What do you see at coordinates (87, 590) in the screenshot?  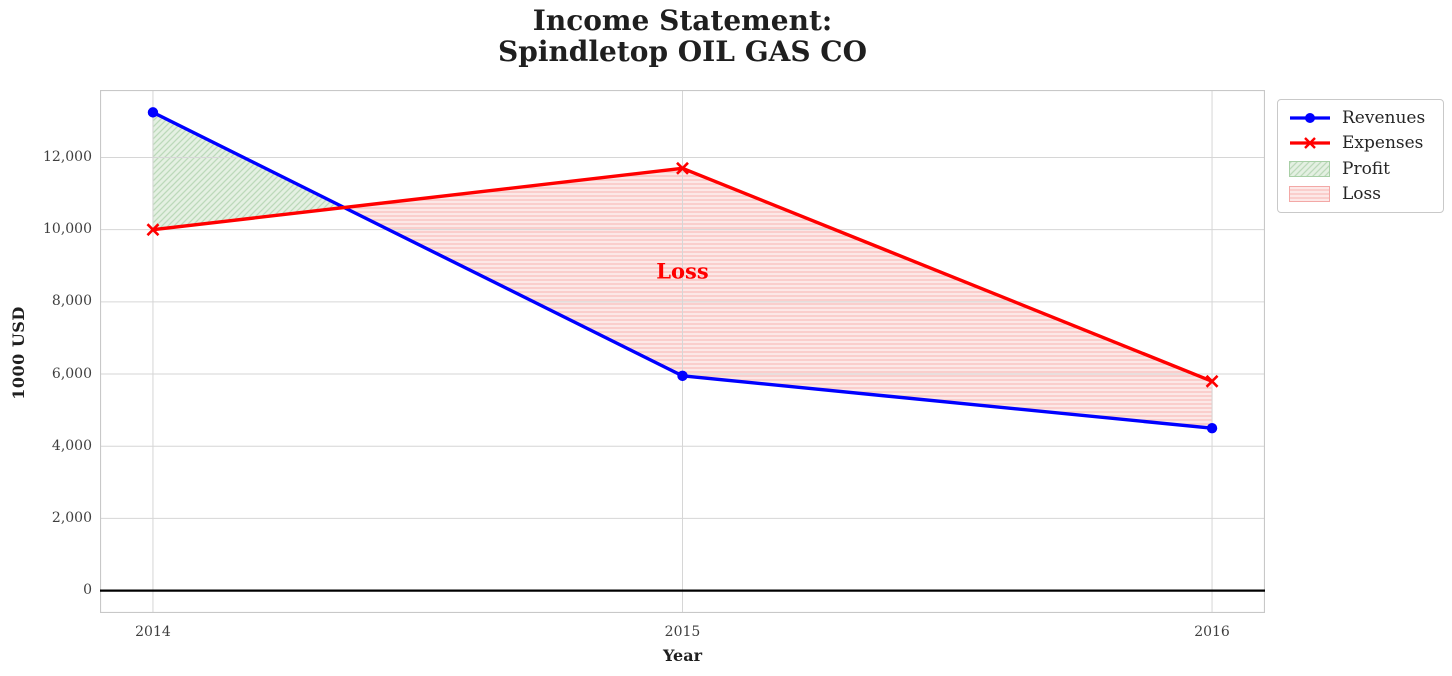 I see `y-tick-label: 0` at bounding box center [87, 590].